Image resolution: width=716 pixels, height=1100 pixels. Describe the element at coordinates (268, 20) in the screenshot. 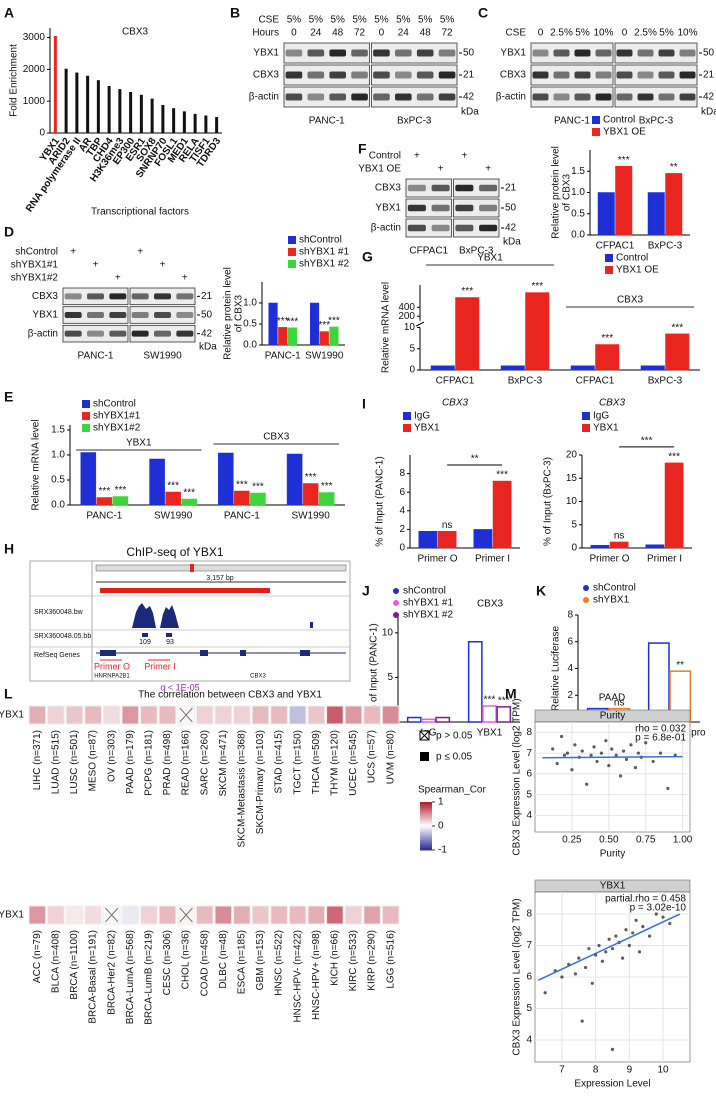

I see `blot-header-label: CSE` at that location.